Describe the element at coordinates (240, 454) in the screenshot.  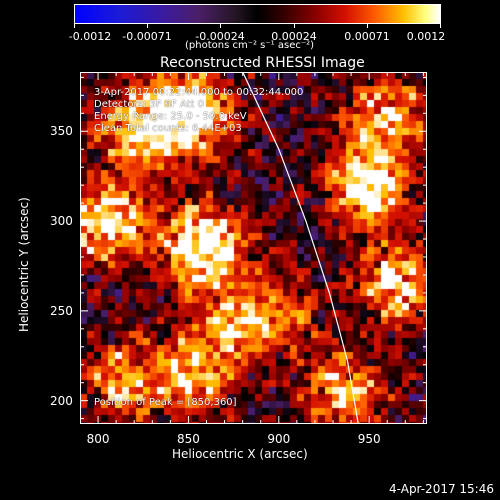
I see `x-axis-label: Heliocentric X (arcsec)` at that location.